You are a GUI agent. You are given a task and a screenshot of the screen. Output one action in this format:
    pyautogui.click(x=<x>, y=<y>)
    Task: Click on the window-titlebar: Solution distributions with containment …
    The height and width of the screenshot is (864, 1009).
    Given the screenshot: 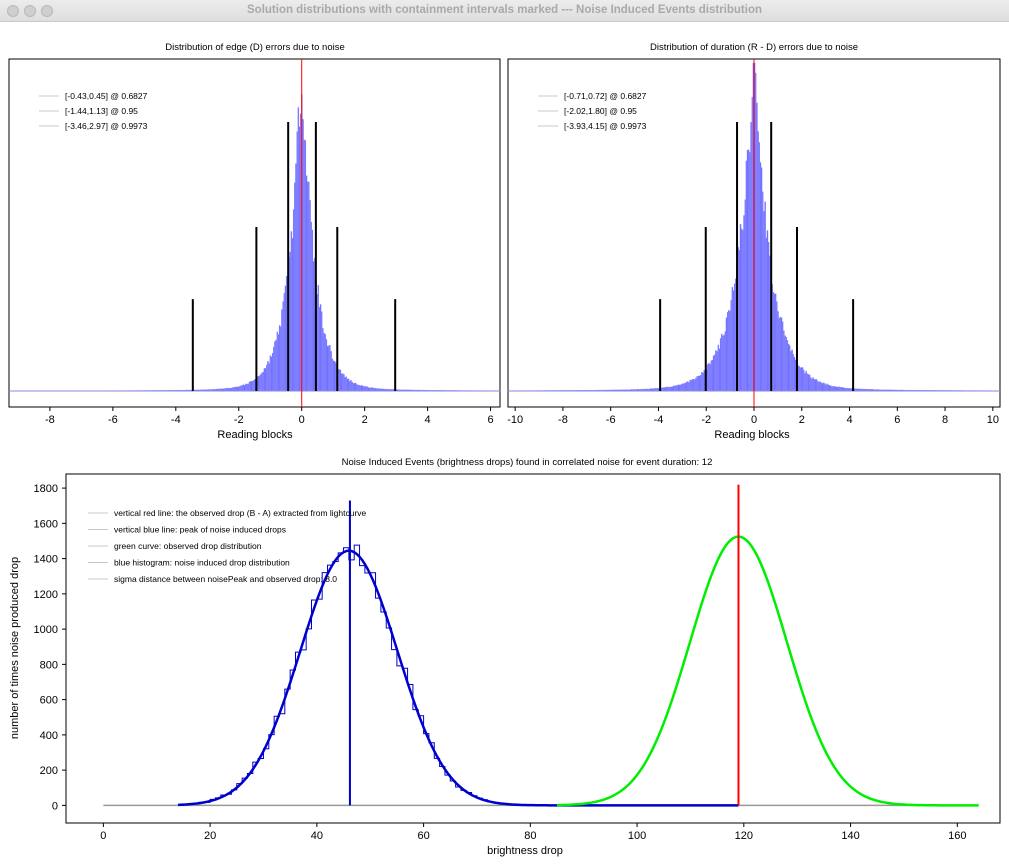 What is the action you would take?
    pyautogui.click(x=504, y=11)
    